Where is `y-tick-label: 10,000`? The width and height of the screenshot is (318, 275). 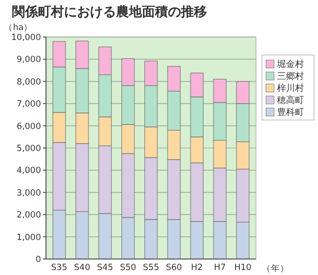
y-tick-label: 10,000 is located at coordinates (26, 37).